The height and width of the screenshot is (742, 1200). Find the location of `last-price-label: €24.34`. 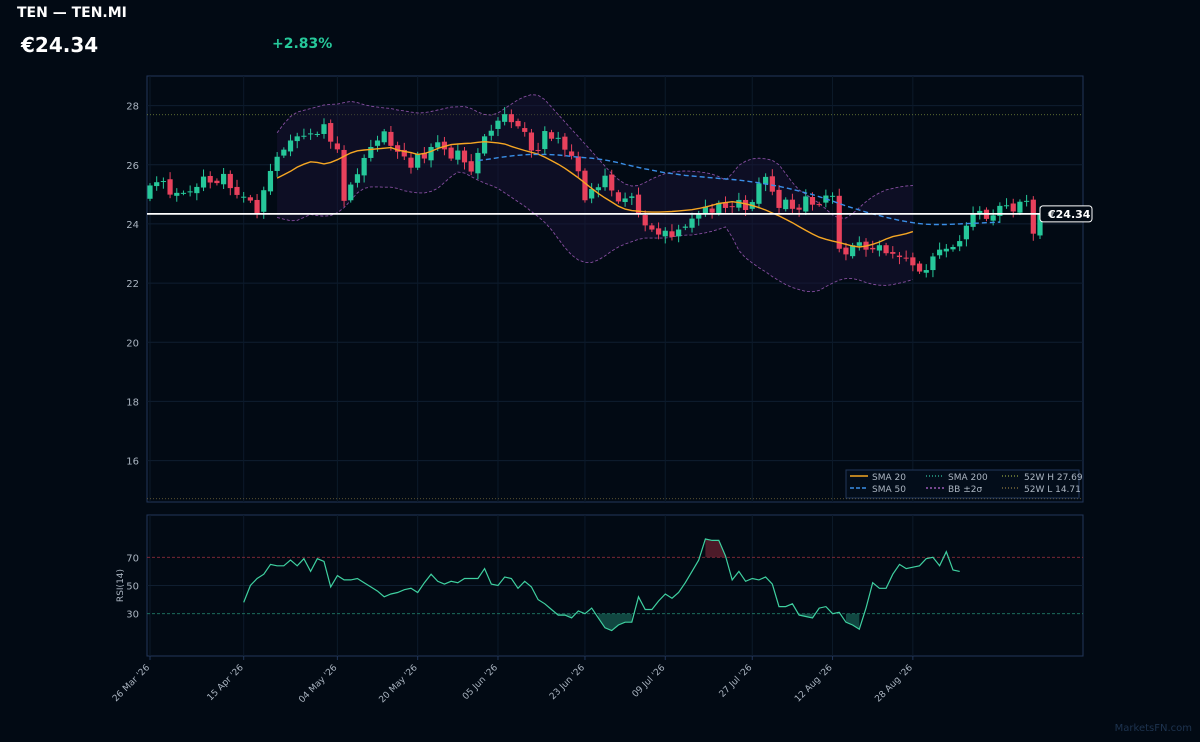

last-price-label: €24.34 is located at coordinates (1069, 214).